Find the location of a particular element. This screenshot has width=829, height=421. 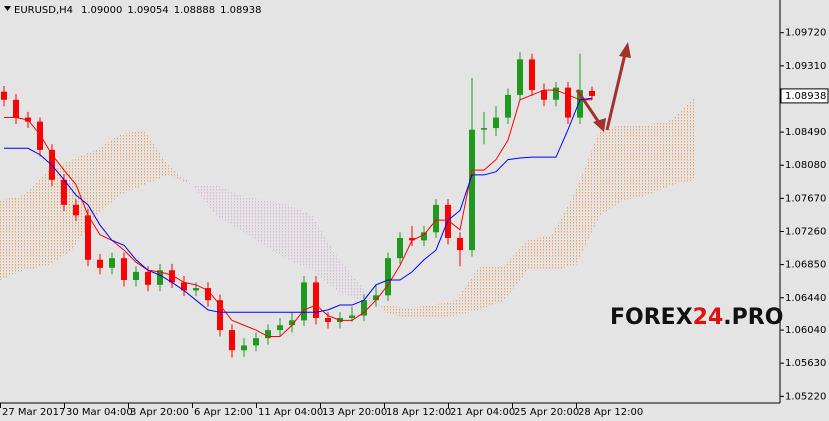

x-tick-label: 6 Apr 12:00 is located at coordinates (223, 412).